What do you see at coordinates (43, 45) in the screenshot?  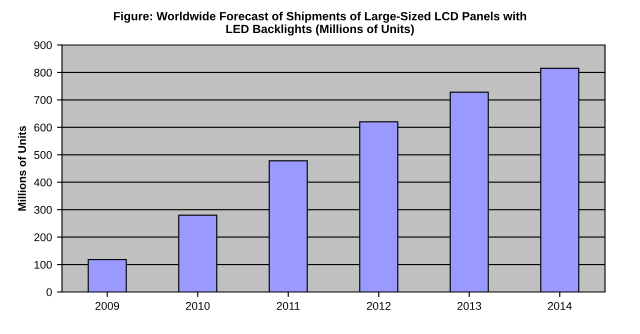 I see `y-tick-label: 900` at bounding box center [43, 45].